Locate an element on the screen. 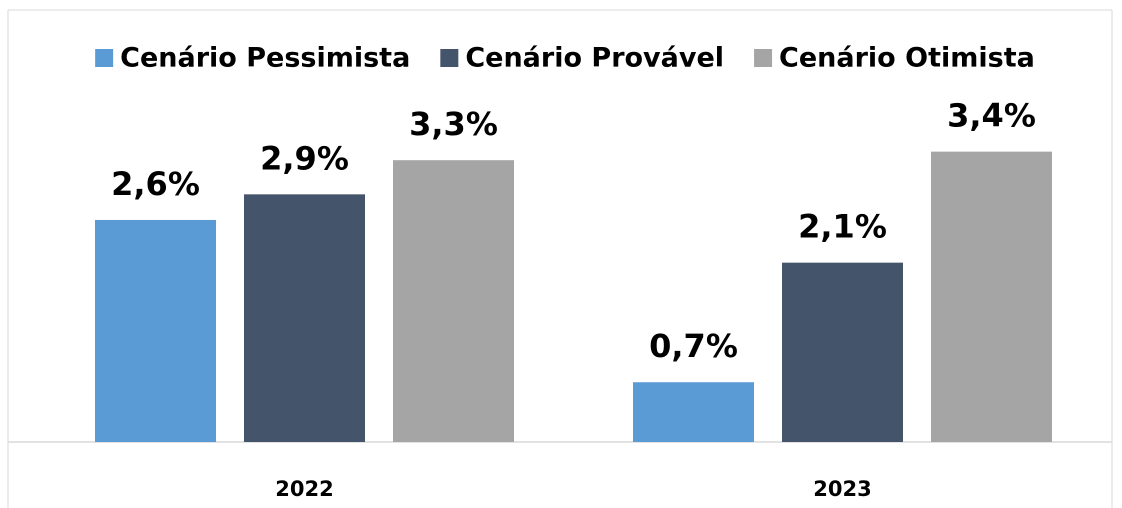 Image resolution: width=1122 pixels, height=508 pixels. legend-text: Cenário Pessimista is located at coordinates (265, 58).